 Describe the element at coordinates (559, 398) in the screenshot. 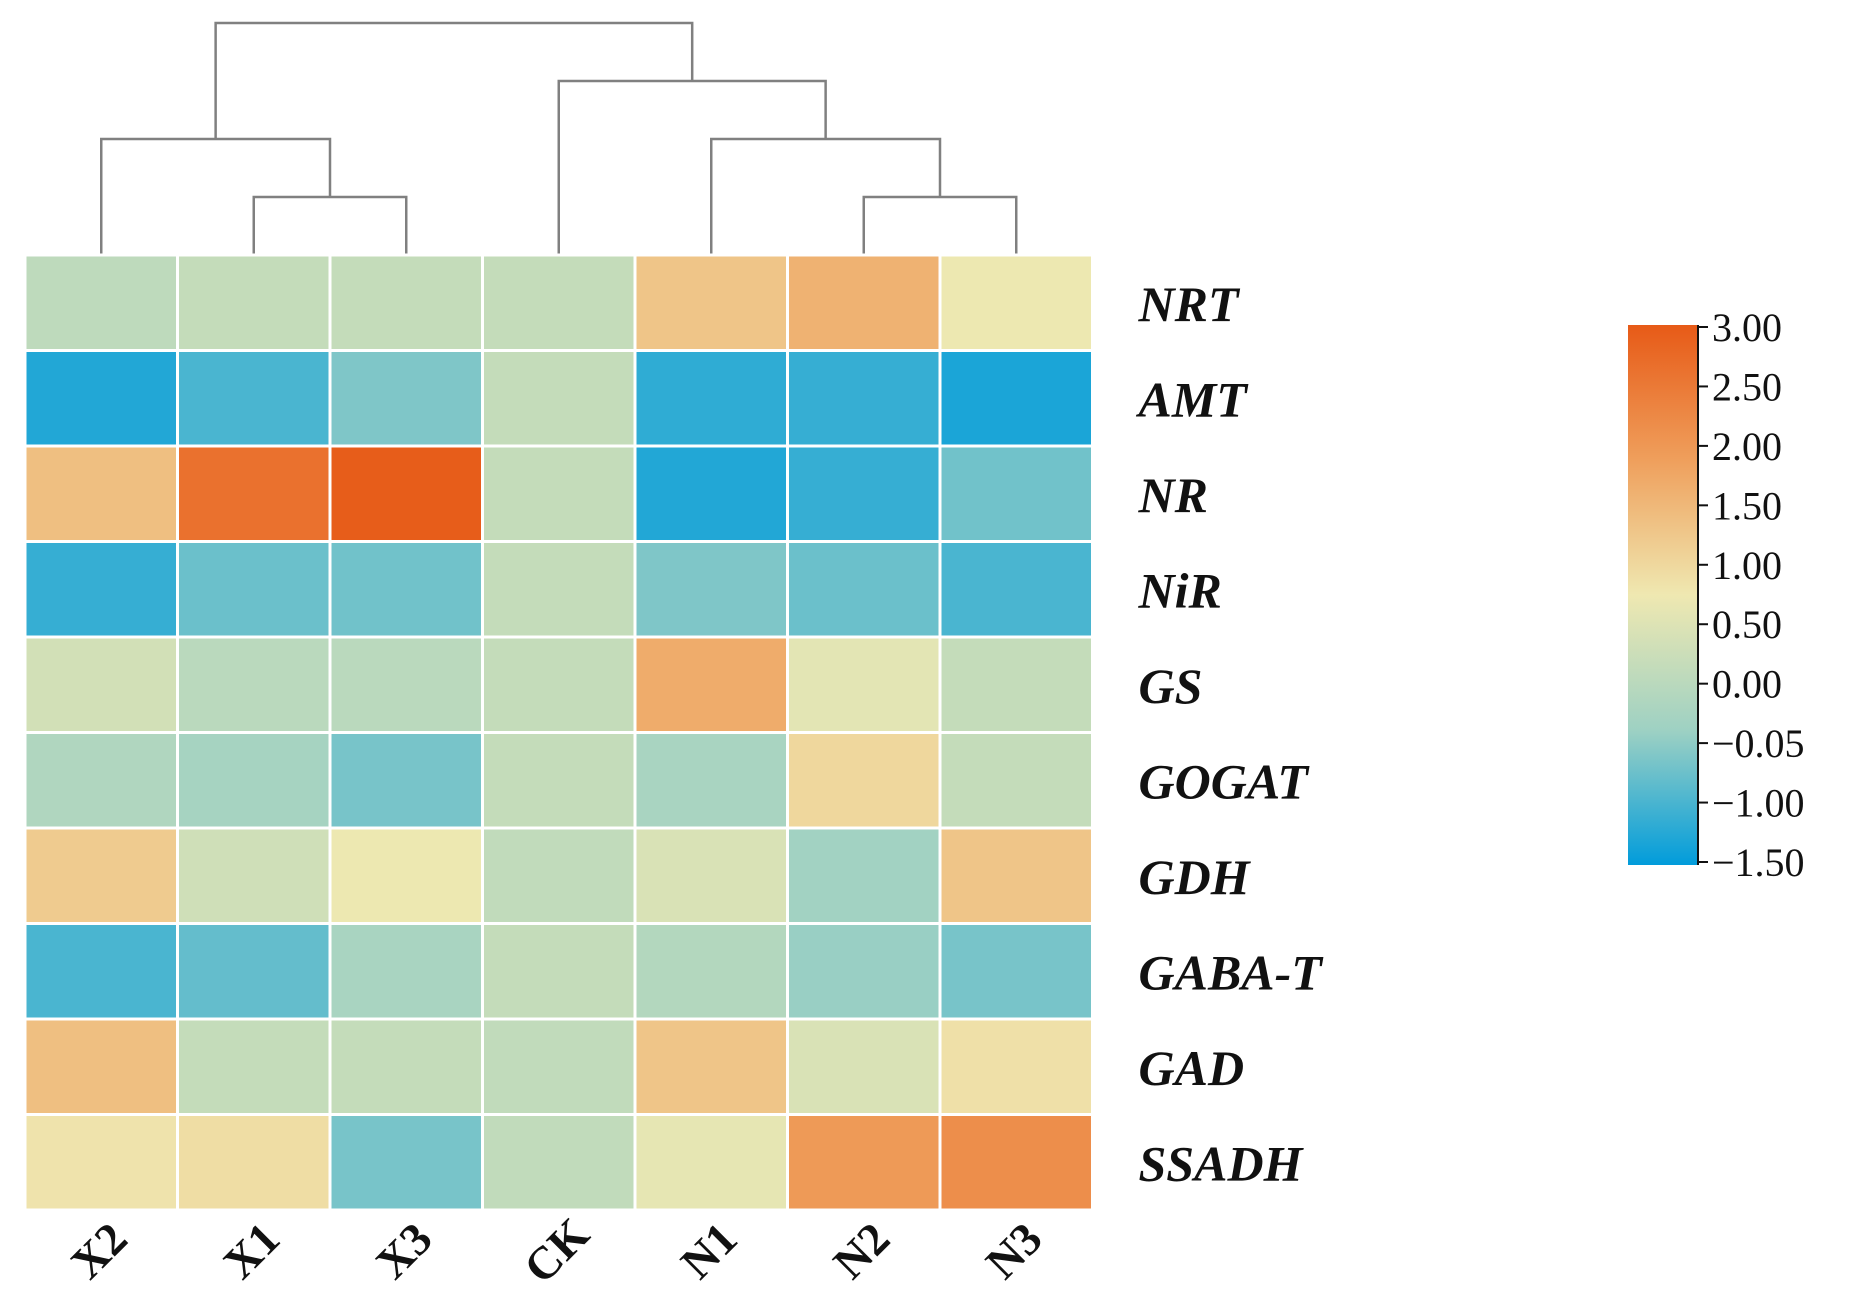

I see `heatmap-cell-amt-ck` at that location.